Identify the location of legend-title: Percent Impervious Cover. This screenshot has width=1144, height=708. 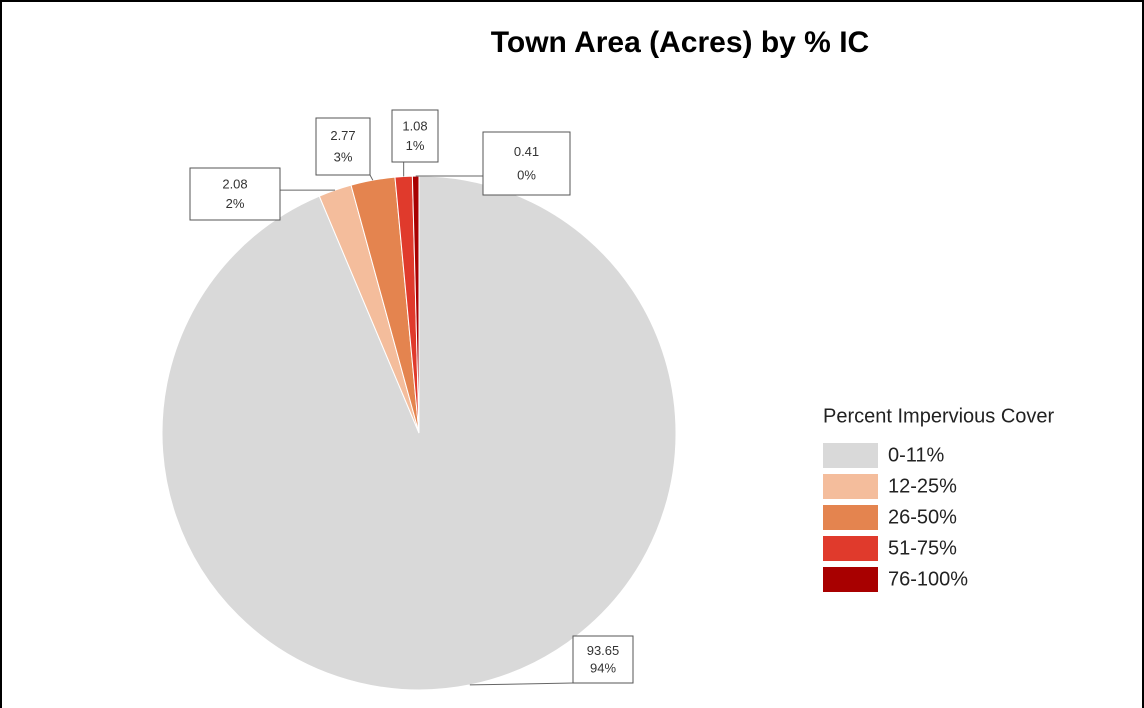
(939, 416).